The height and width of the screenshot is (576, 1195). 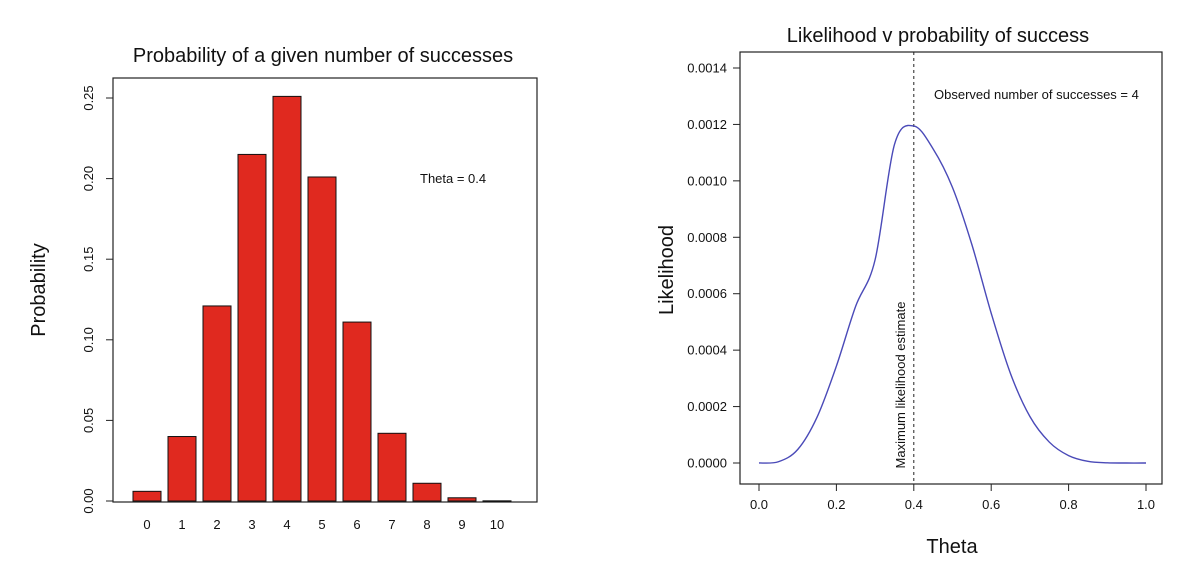 What do you see at coordinates (356, 524) in the screenshot?
I see `bar-x-tick-label: 6` at bounding box center [356, 524].